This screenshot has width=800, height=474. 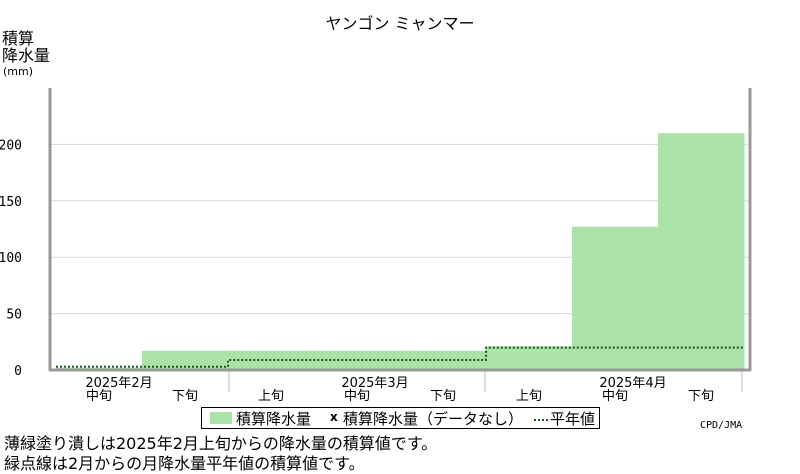 I want to click on y-tick-label: 200, so click(x=11, y=145).